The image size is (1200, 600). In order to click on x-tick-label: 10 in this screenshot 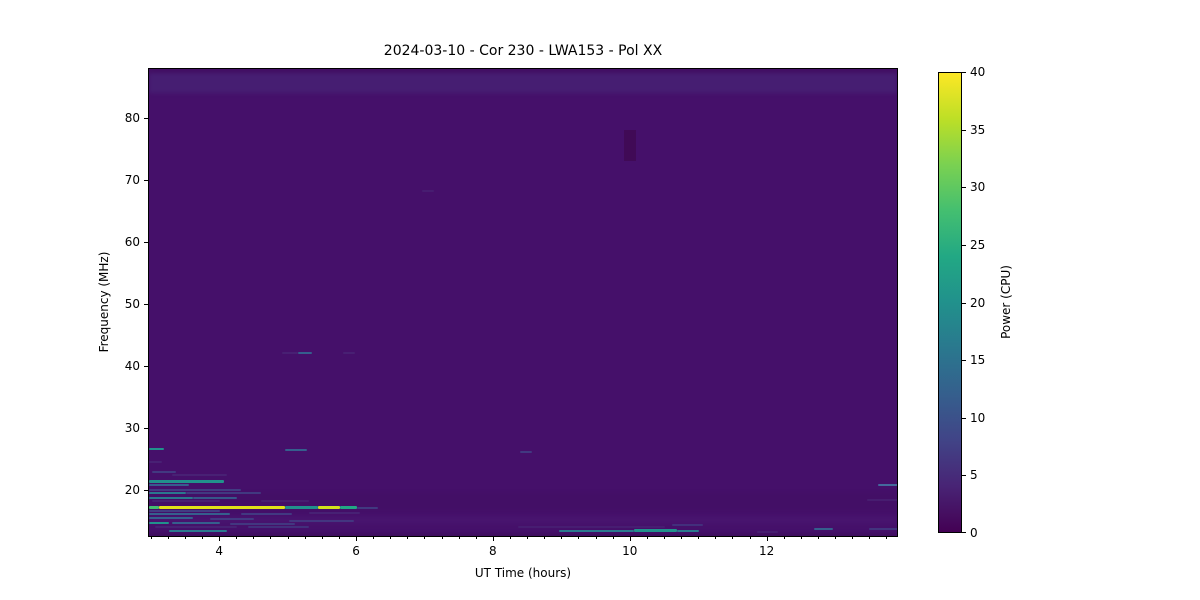, I will do `click(630, 551)`.